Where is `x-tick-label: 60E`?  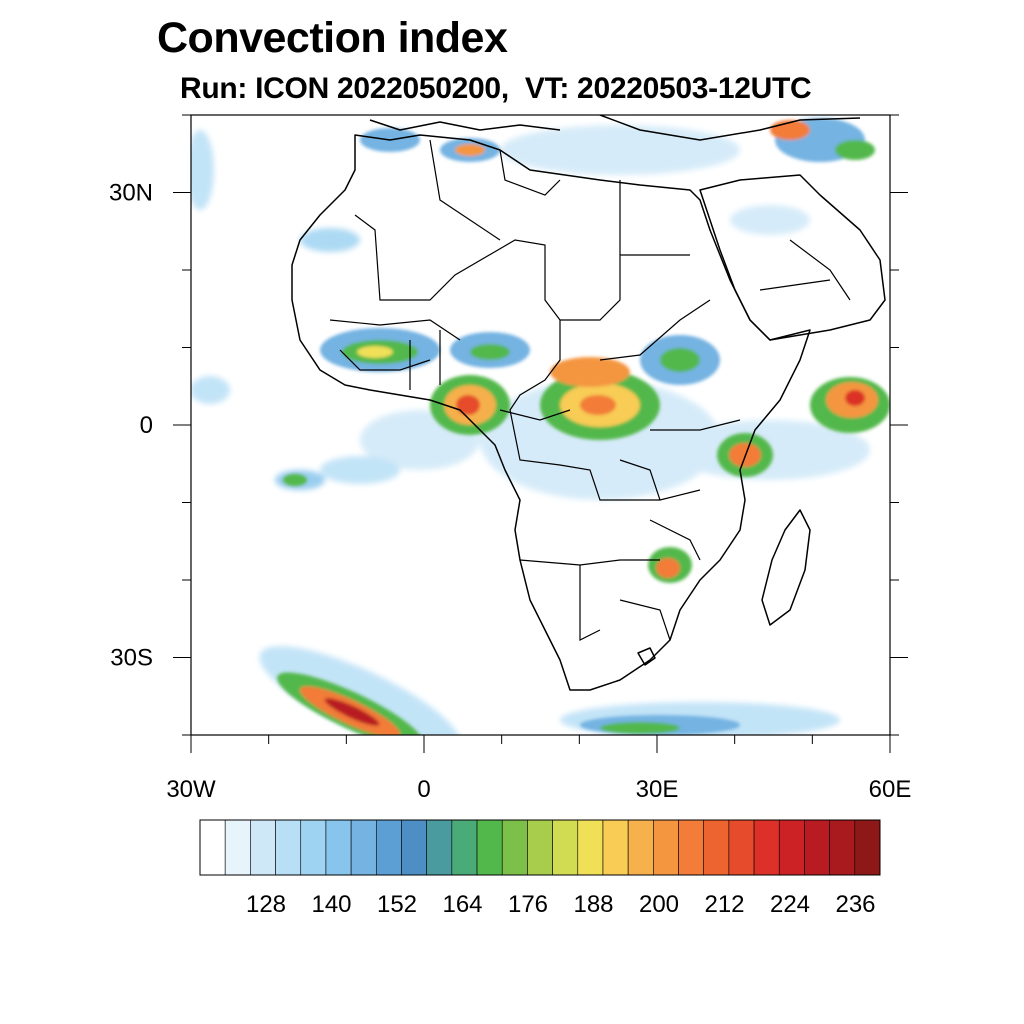
x-tick-label: 60E is located at coordinates (890, 789).